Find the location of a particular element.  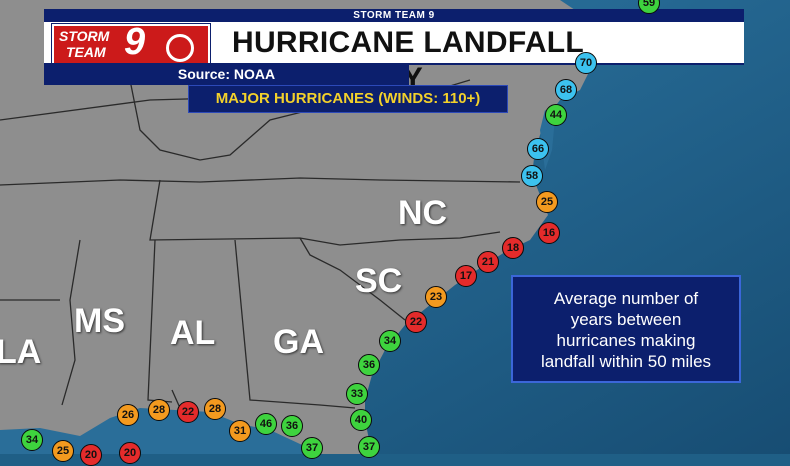

state-label-sc: SC is located at coordinates (379, 281).